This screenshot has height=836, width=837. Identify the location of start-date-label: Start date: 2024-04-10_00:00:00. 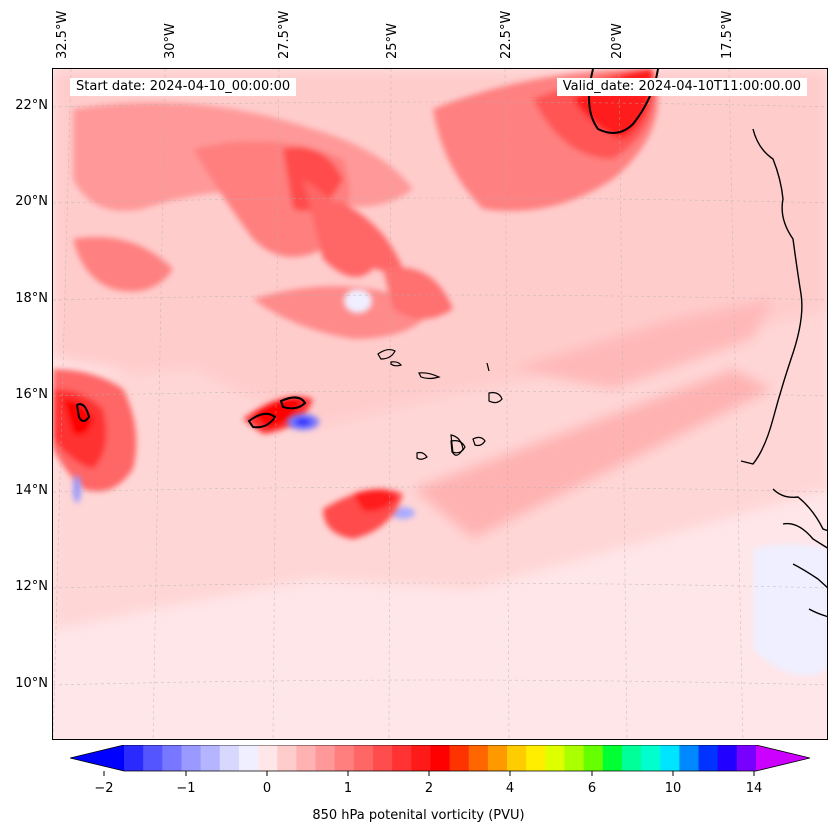
(183, 87).